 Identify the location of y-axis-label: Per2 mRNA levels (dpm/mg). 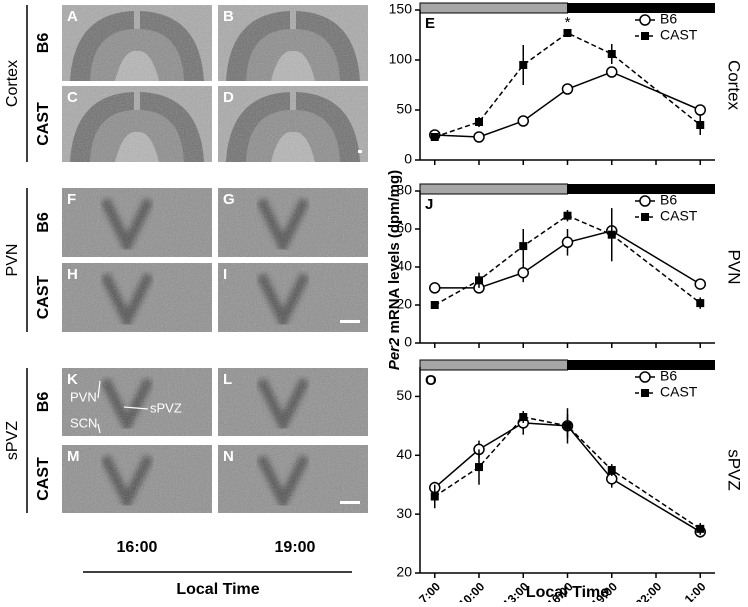
(394, 270).